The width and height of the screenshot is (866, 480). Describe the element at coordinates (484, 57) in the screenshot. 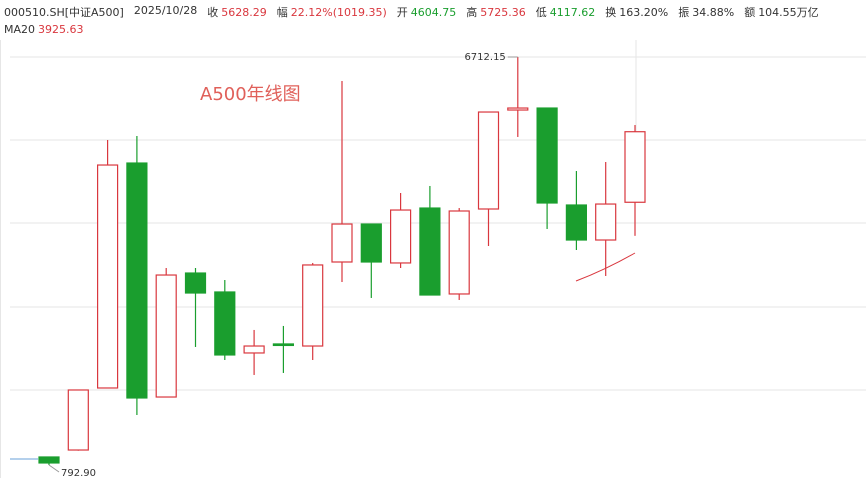

I see `high-label: 6712.15` at that location.